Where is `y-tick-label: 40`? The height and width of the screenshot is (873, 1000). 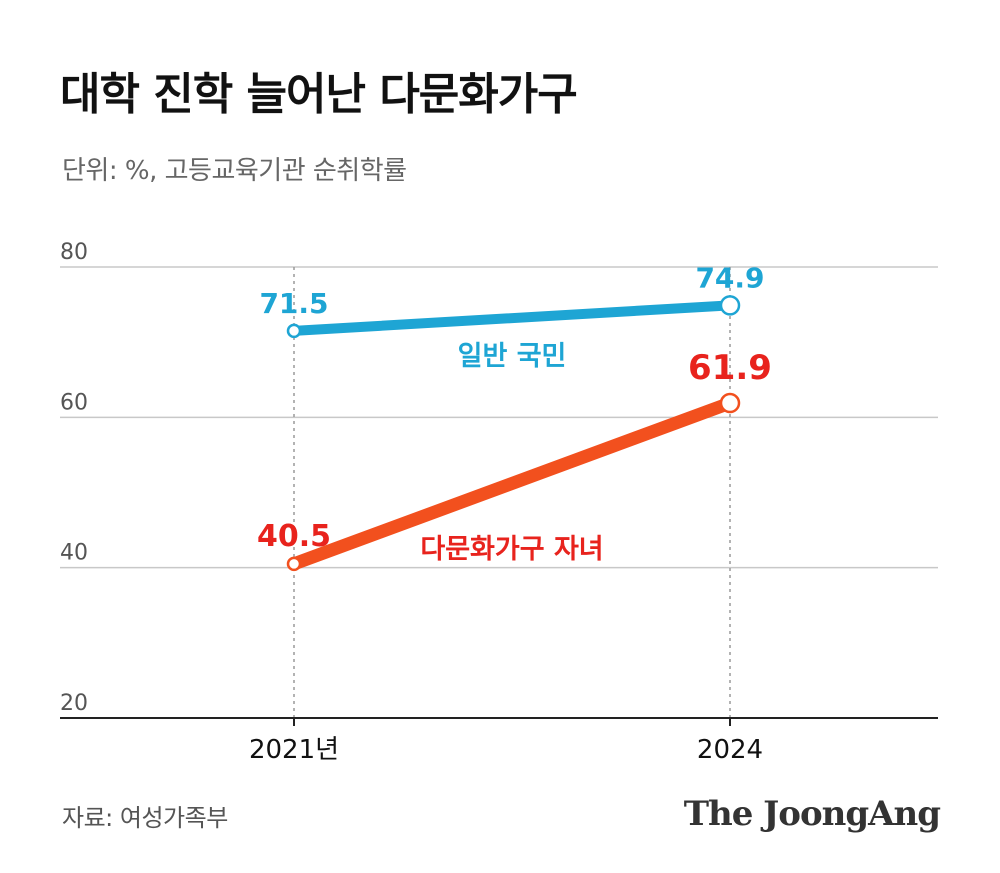
y-tick-label: 40 is located at coordinates (74, 553).